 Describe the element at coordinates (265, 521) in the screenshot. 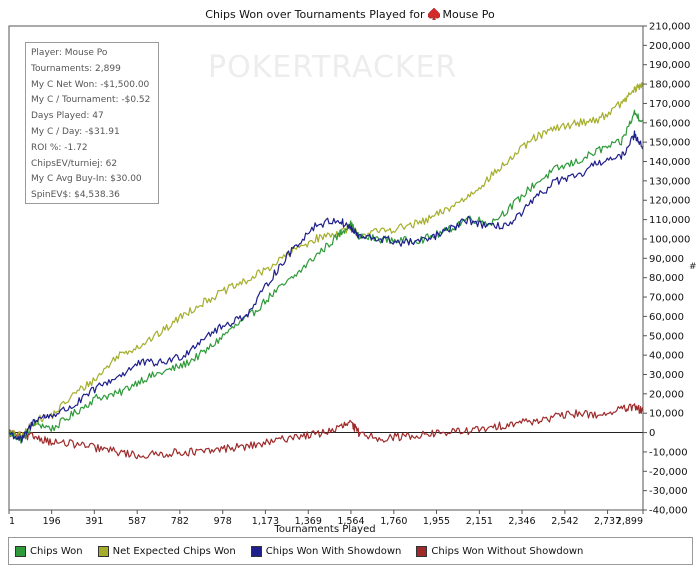

I see `x-tick-label: 1,173` at that location.